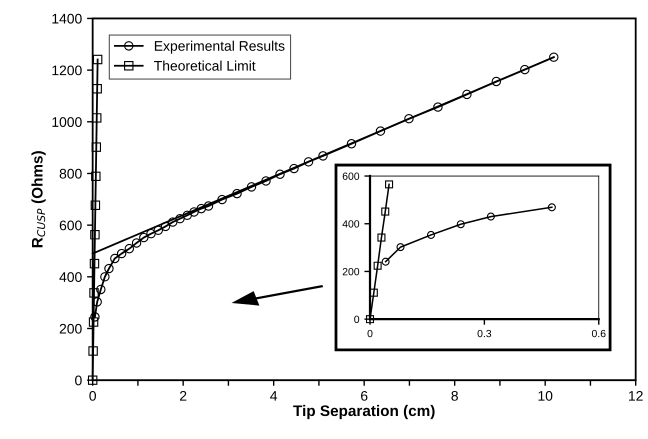 The width and height of the screenshot is (648, 439). I want to click on legend-label: Experimental Results, so click(219, 47).